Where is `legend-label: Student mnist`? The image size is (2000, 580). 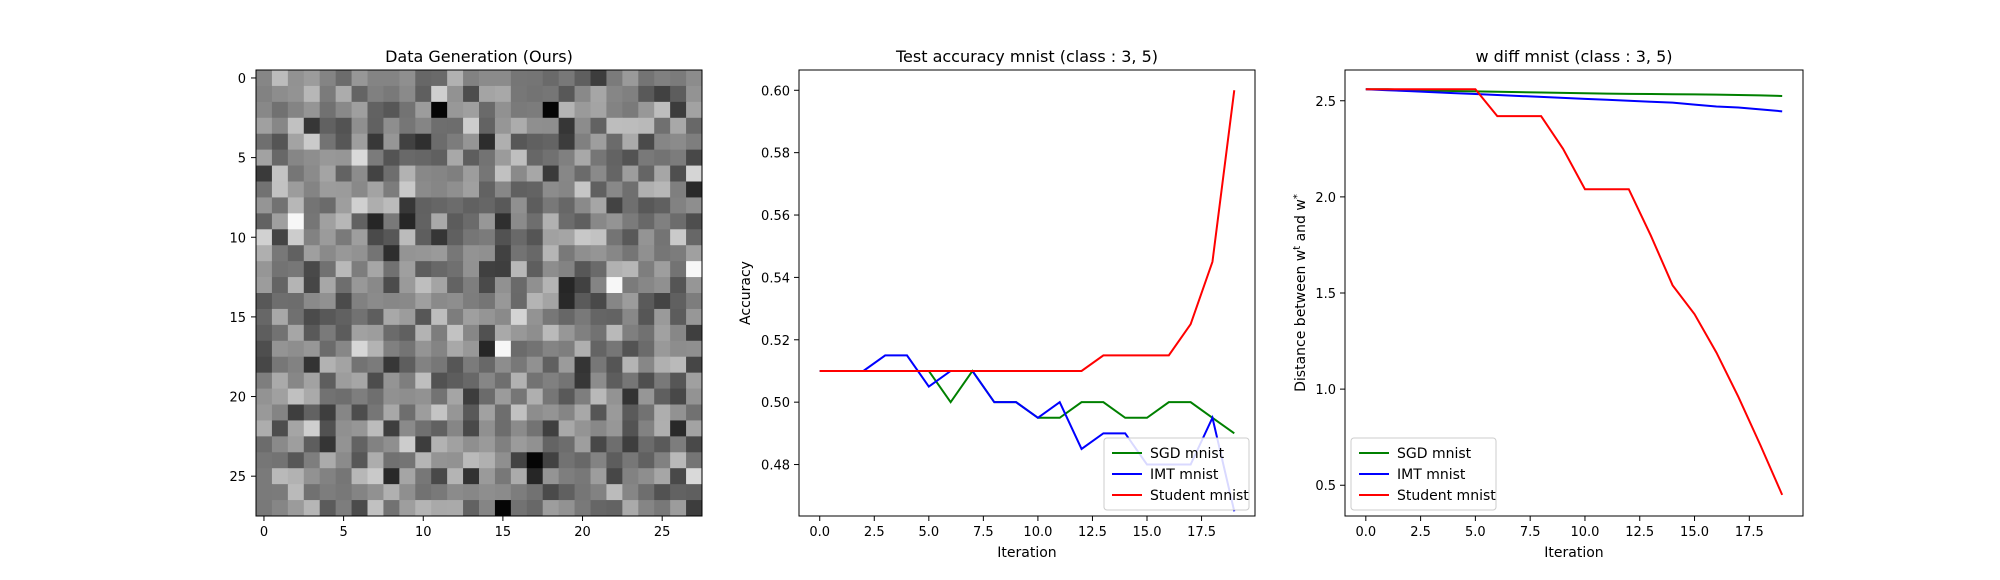
legend-label: Student mnist is located at coordinates (1199, 496).